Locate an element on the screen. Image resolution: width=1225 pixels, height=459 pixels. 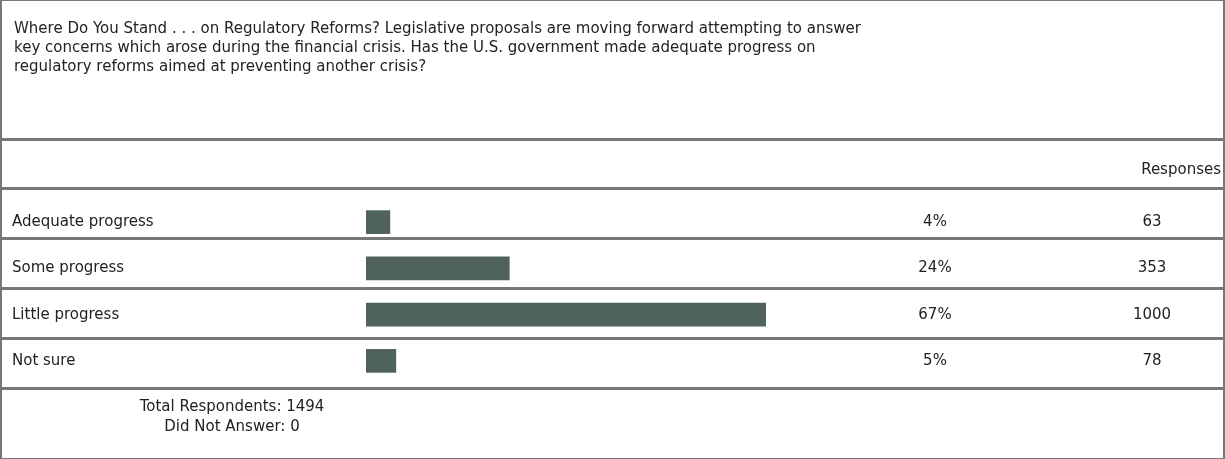
y-tick-label: Adequate progress is located at coordinates (83, 221).